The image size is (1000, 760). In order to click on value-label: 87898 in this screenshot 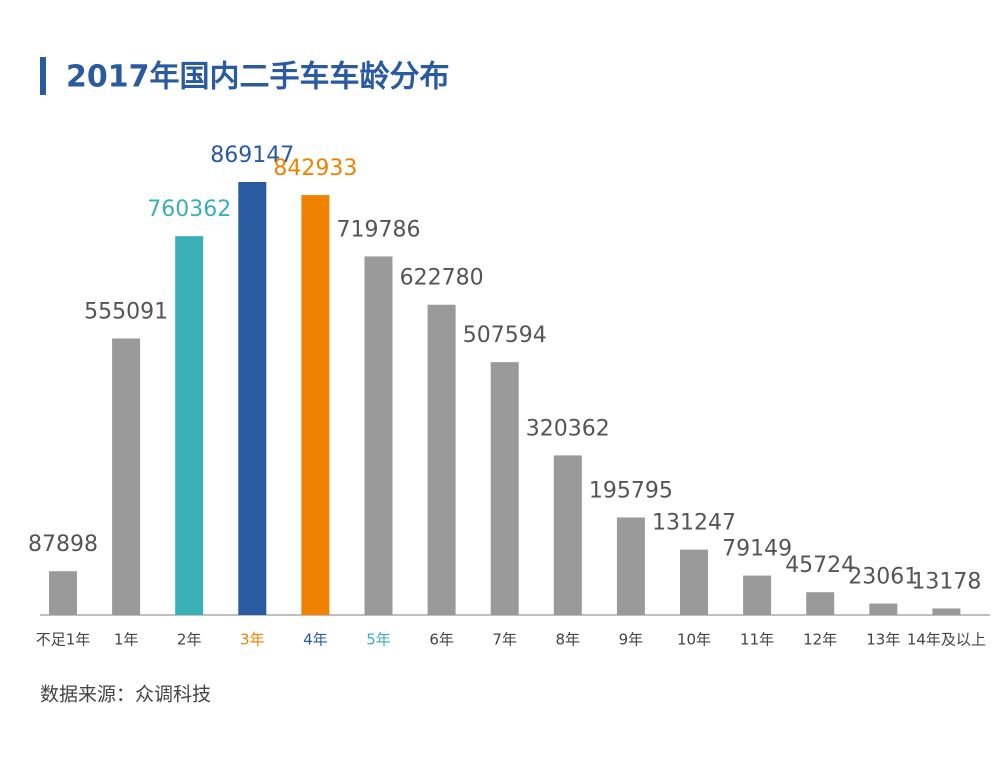, I will do `click(63, 544)`.